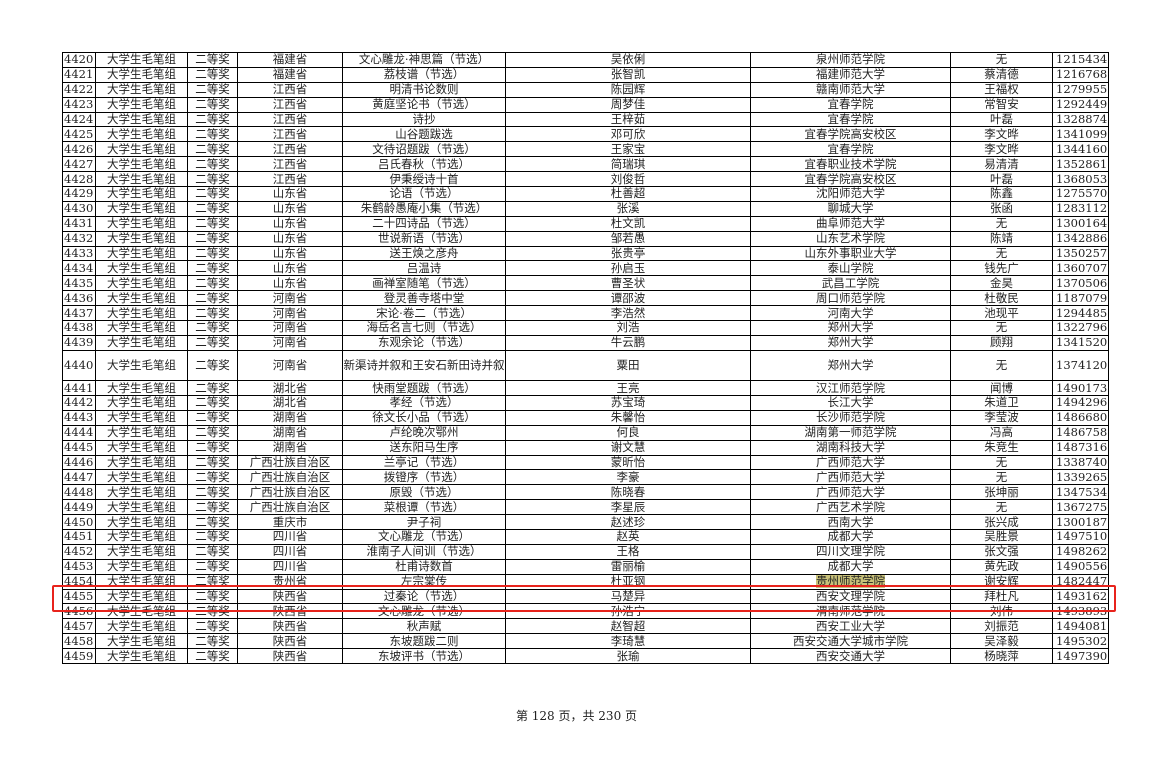 This screenshot has width=1153, height=763. I want to click on entry-id-cell: 1339265, so click(1080, 477).